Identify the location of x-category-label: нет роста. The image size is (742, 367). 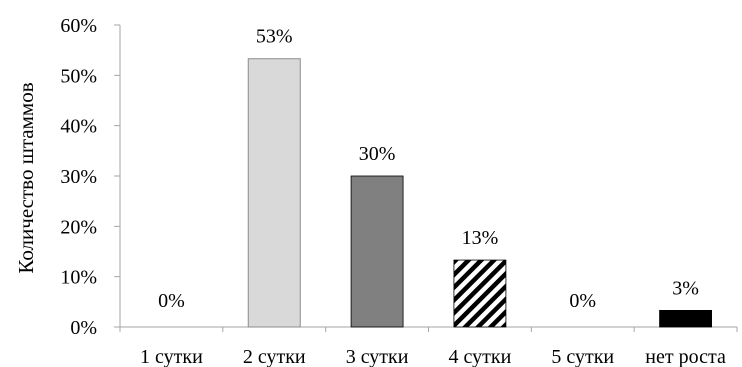
(685, 356).